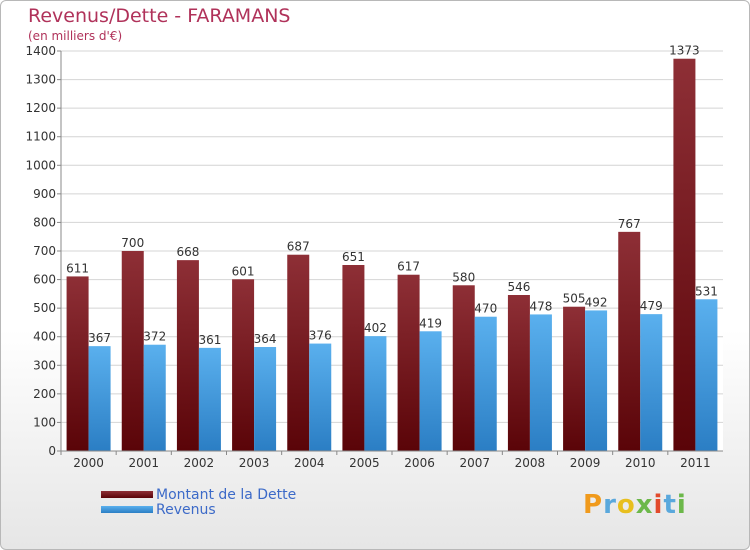 This screenshot has height=550, width=750. Describe the element at coordinates (159, 16) in the screenshot. I see `chart-title: Revenus/Dette - FARAMANS` at that location.